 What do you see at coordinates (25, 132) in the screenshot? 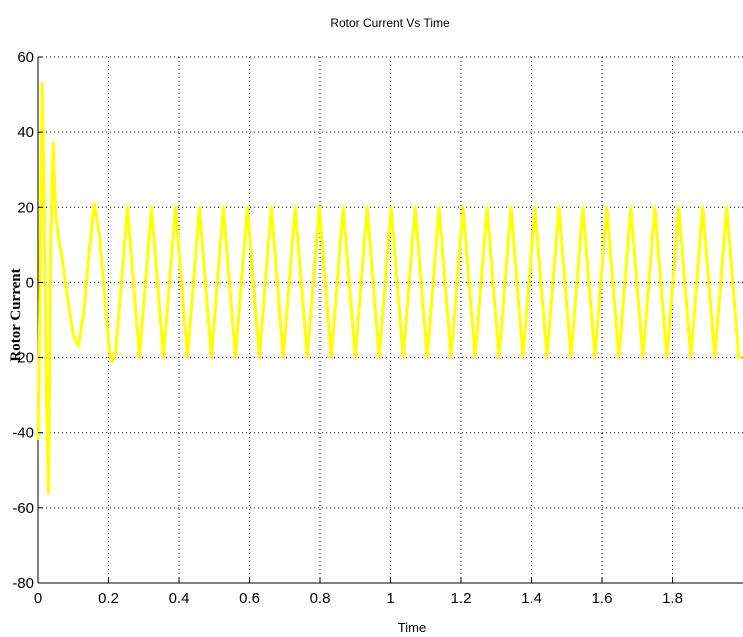
I see `y-tick-label: 40` at bounding box center [25, 132].